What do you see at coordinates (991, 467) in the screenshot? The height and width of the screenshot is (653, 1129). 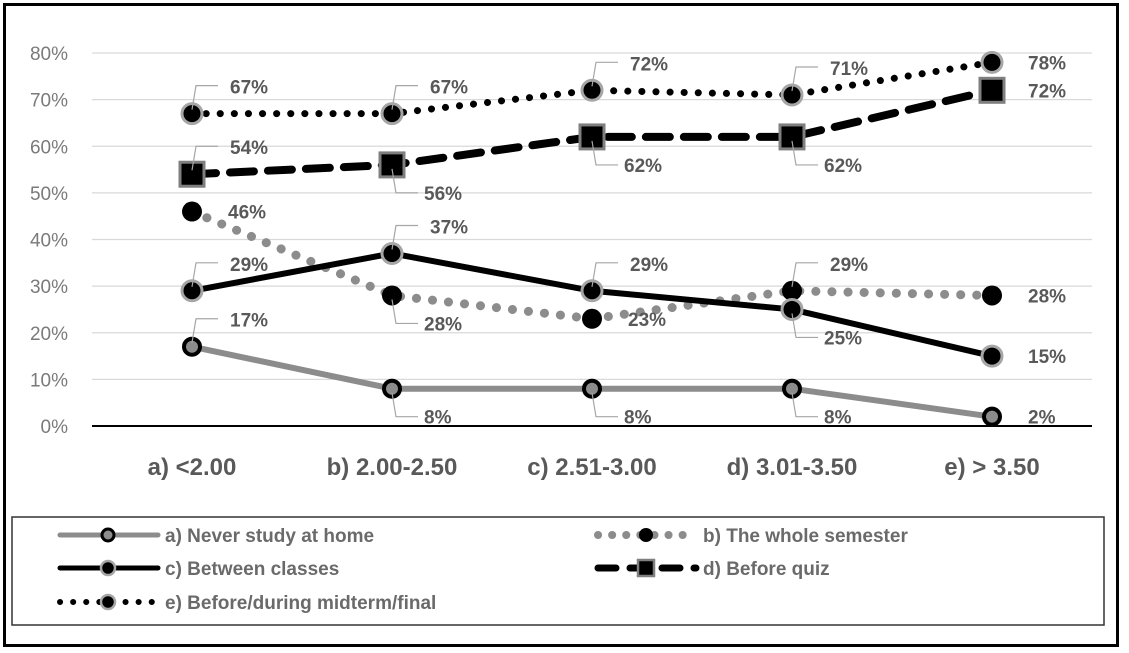 I see `x-category-label: e) > 3.50` at bounding box center [991, 467].